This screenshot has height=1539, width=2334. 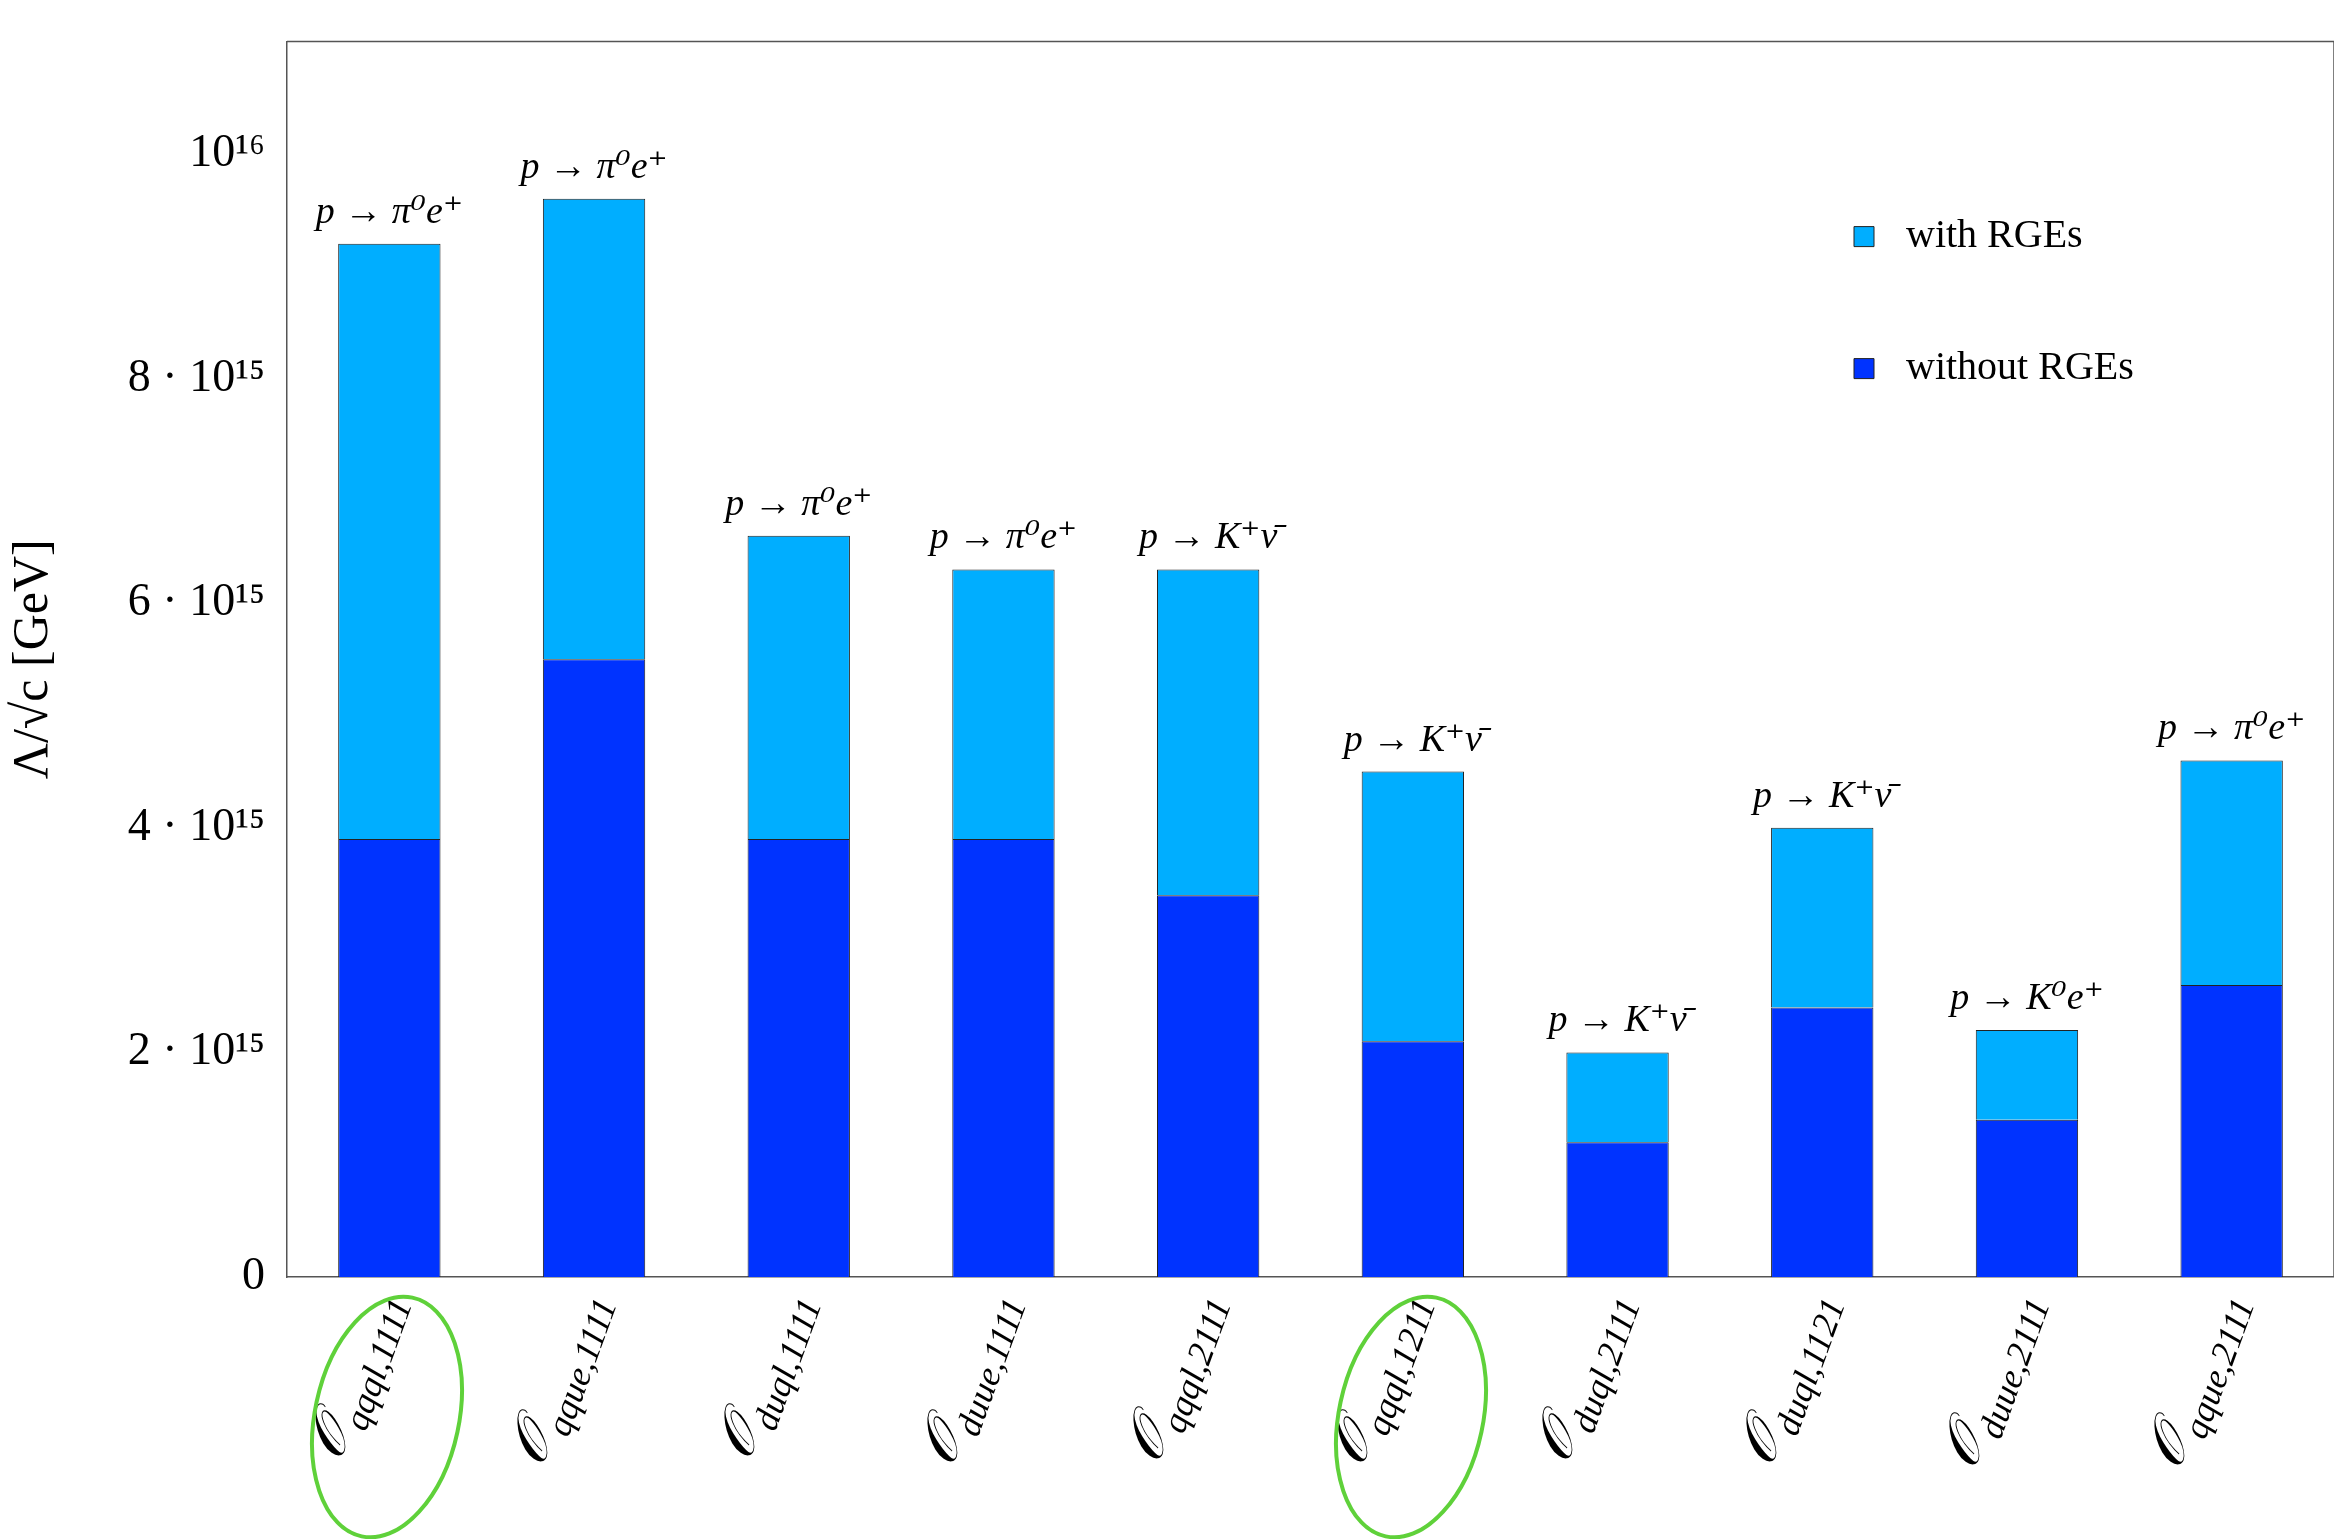 I want to click on x-tick-label: 𝒪qqql,2111, so click(x=1173, y=1381).